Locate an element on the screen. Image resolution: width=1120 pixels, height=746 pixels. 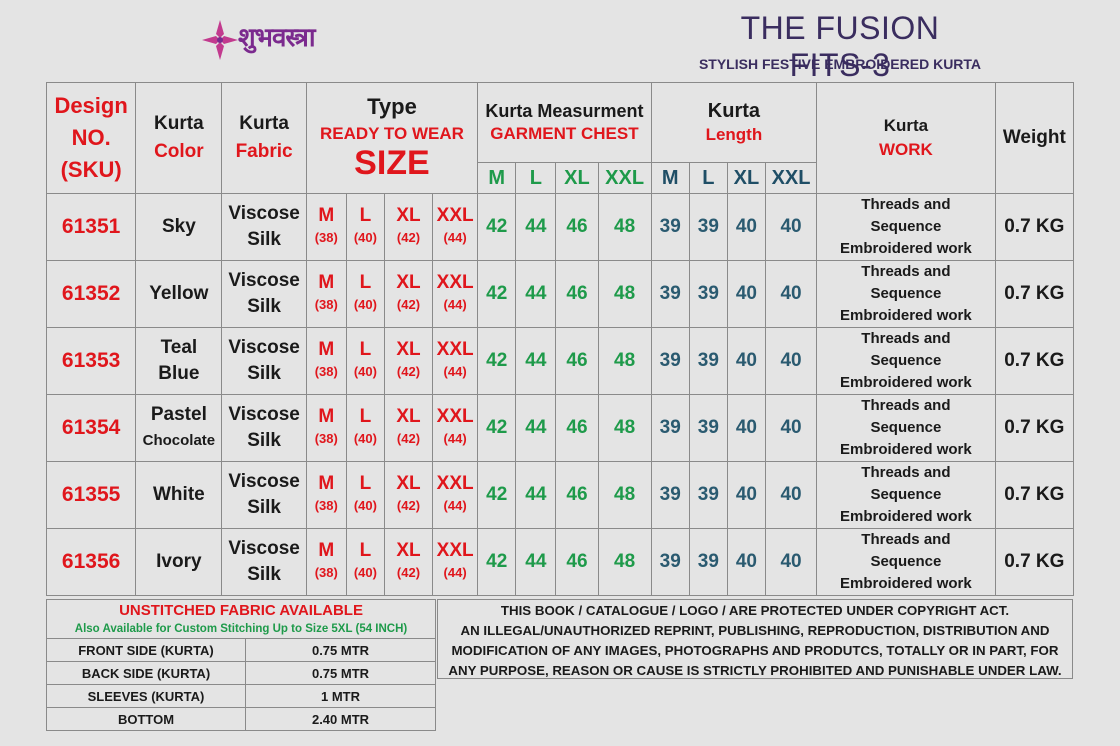
brand-name: शुभवस्त्रा is located at coordinates (277, 38).